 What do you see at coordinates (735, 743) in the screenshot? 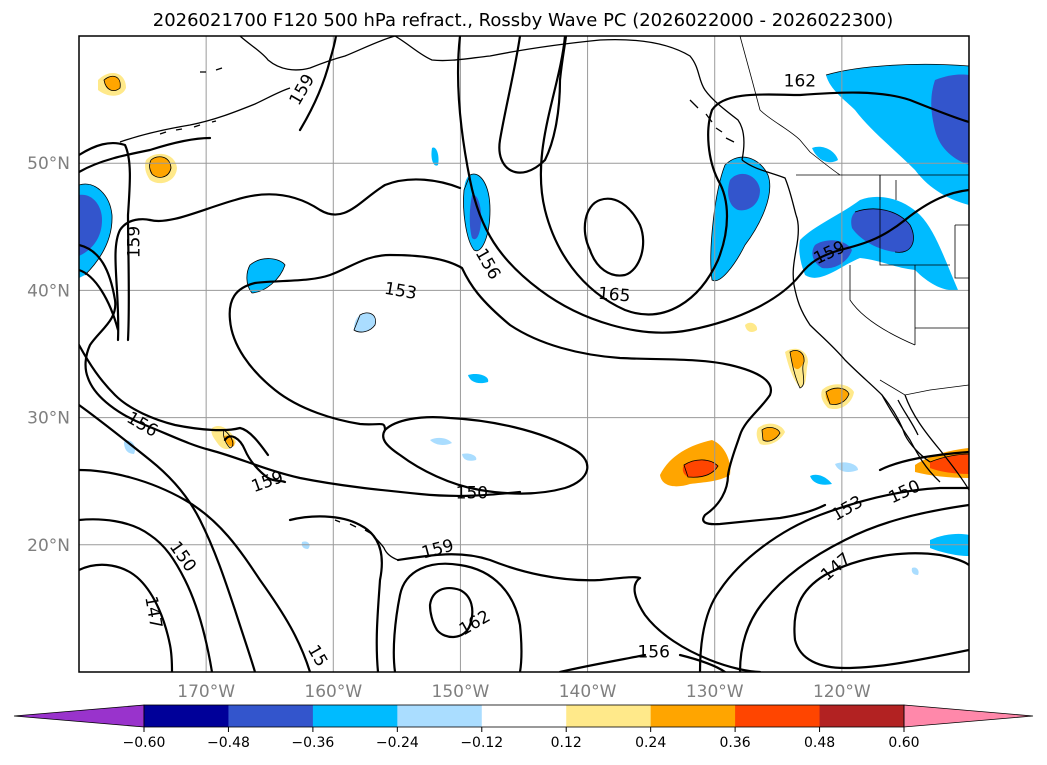
I see `colorbar-tick-label: 0.36` at bounding box center [735, 743].